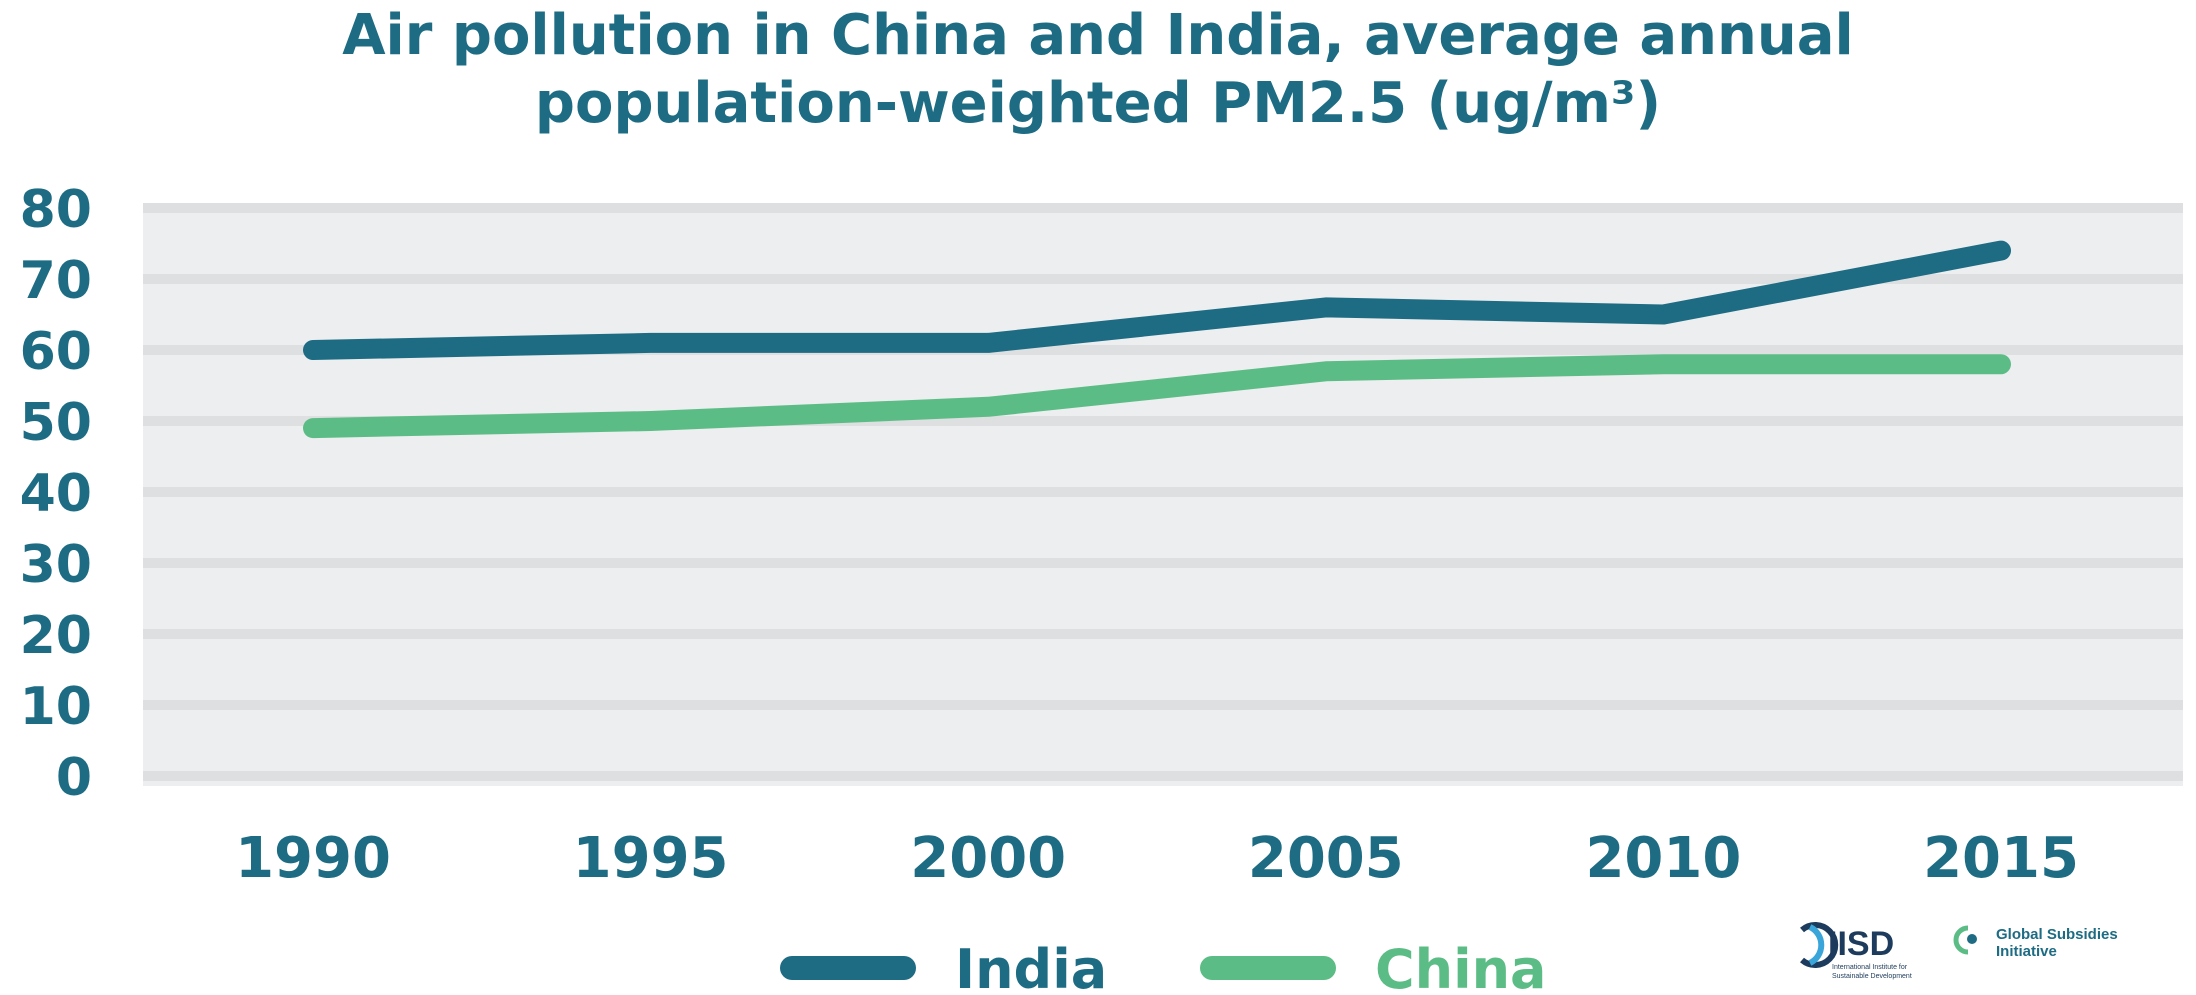 This screenshot has width=2196, height=995. Describe the element at coordinates (2057, 934) in the screenshot. I see `gsi-logo-line-1: Global Subsidies` at that location.